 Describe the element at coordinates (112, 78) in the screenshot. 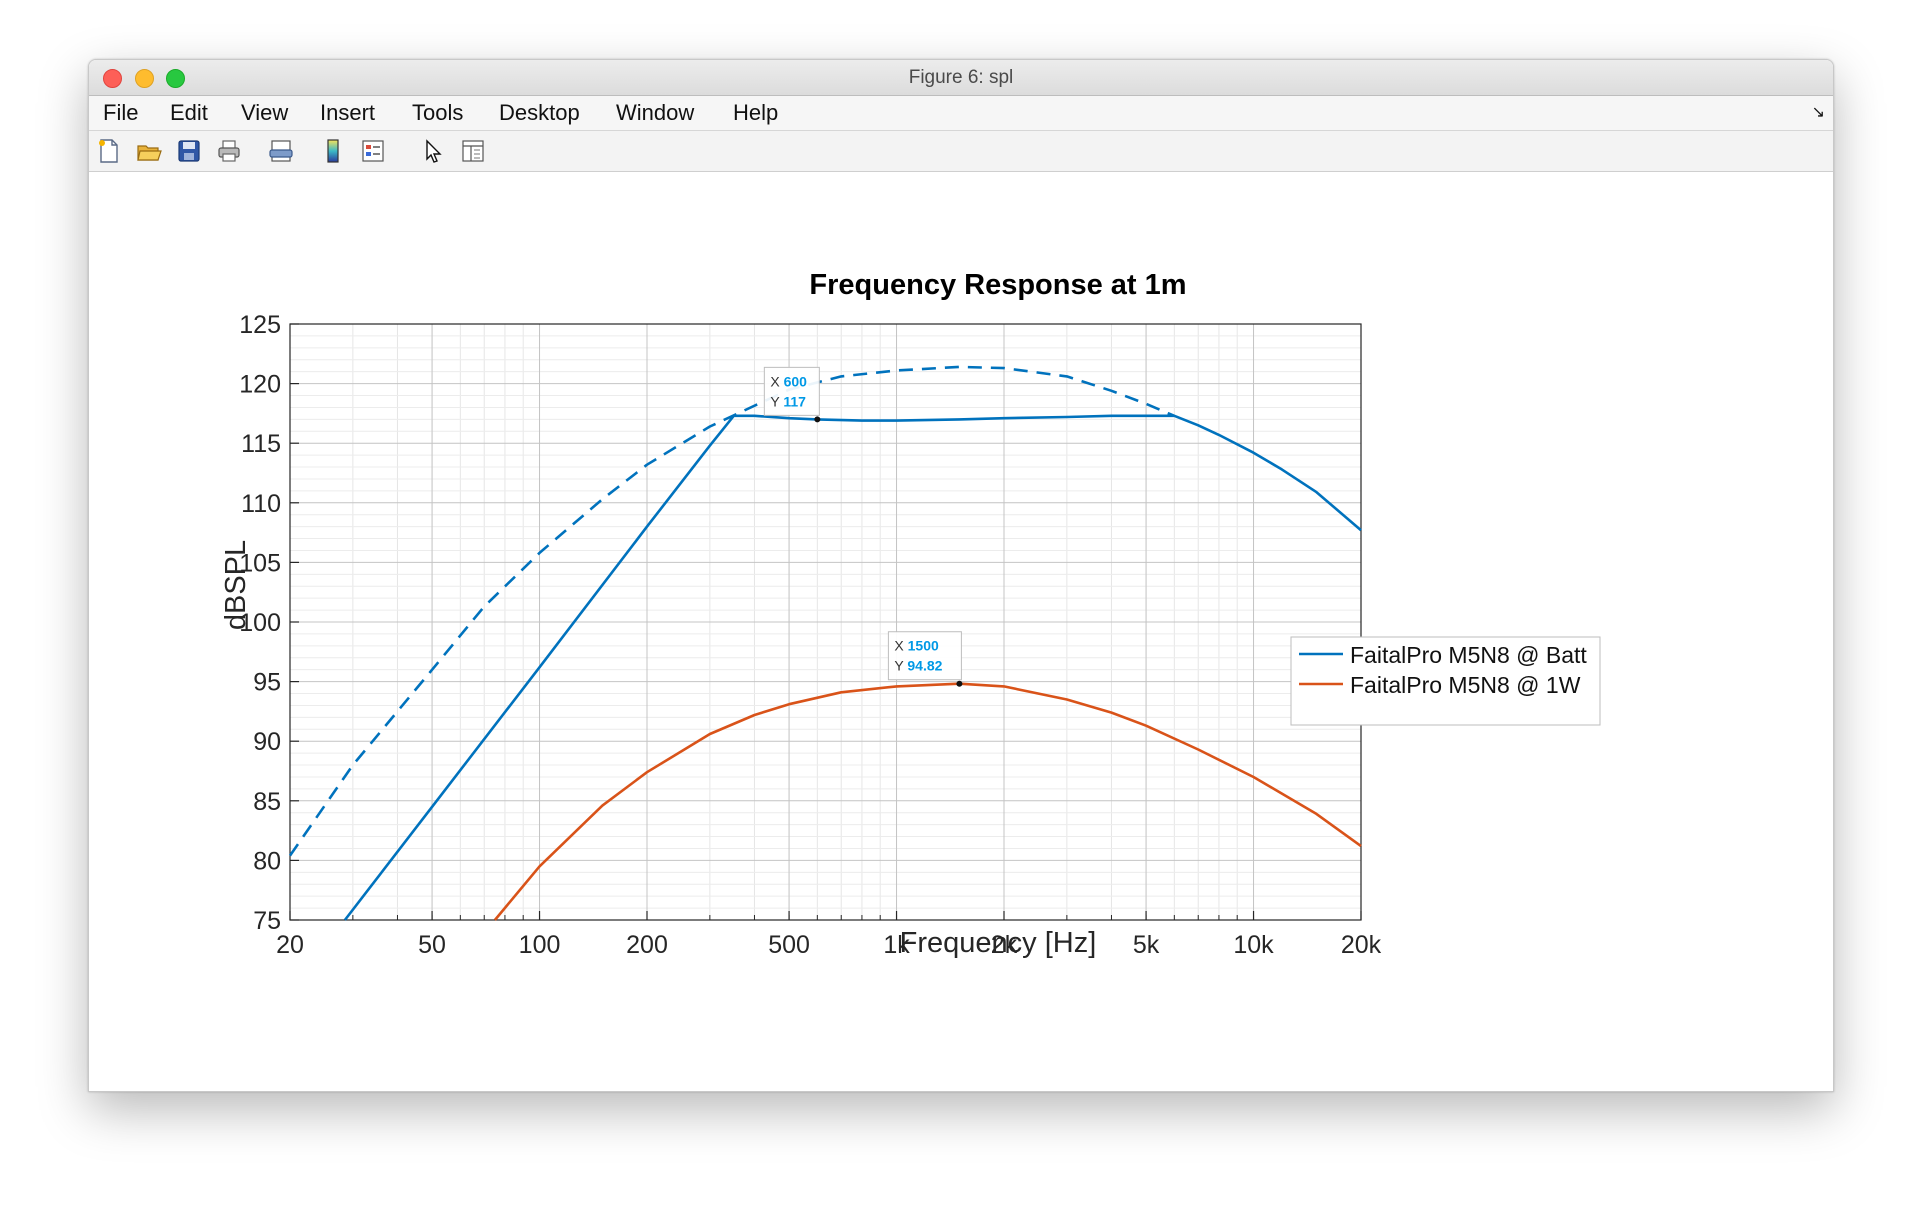

I see `close-window-icon` at that location.